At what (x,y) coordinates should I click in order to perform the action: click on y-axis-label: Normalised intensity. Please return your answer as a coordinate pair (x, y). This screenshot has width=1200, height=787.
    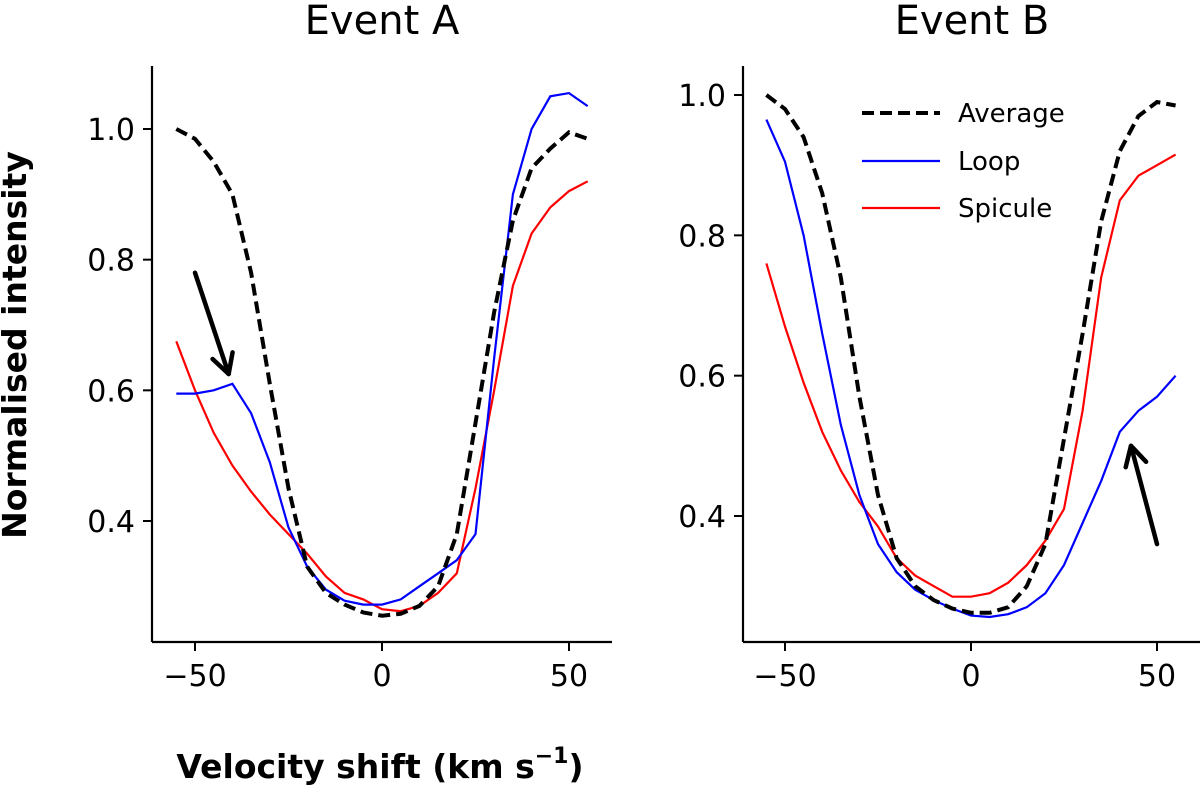
    Looking at the image, I should click on (17, 345).